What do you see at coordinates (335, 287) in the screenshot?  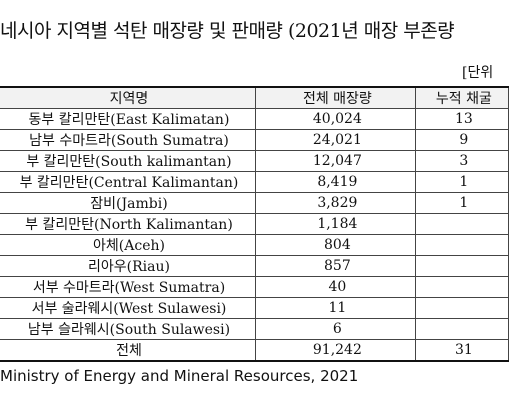 I see `table-cell: 40` at bounding box center [335, 287].